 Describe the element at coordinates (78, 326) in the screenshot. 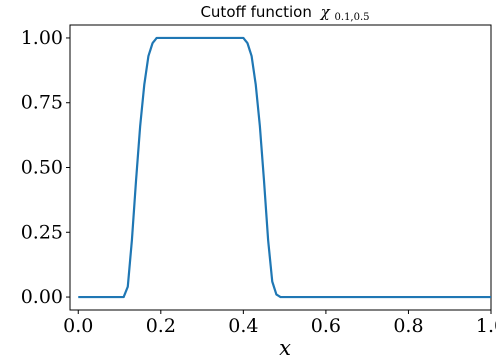

I see `x-tick-label: 0.0` at that location.